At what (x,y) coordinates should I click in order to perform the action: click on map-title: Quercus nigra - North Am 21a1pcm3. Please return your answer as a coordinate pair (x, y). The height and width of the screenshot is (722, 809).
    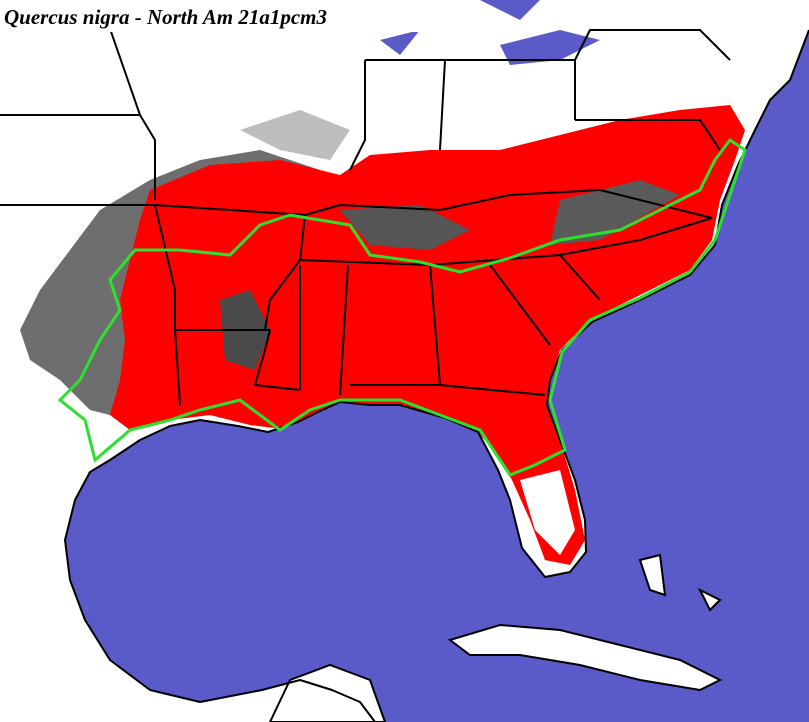
    Looking at the image, I should click on (165, 17).